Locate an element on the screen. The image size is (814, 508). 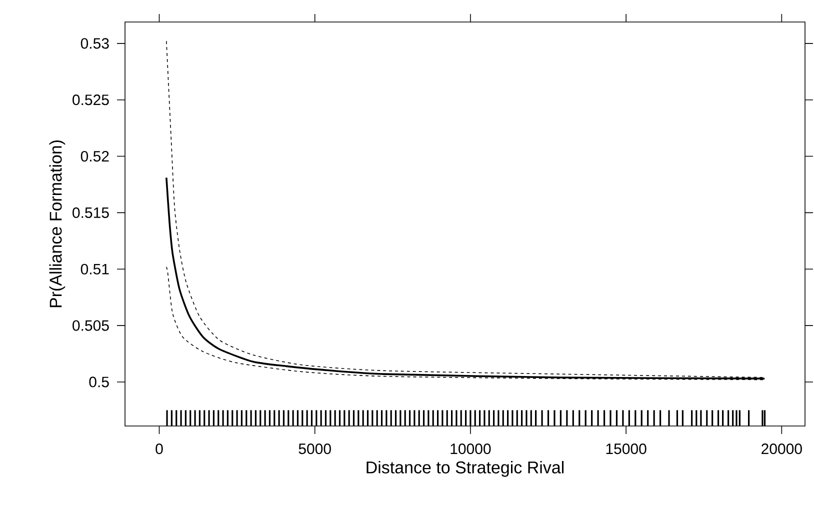
x-tick-label: 20000 is located at coordinates (782, 449).